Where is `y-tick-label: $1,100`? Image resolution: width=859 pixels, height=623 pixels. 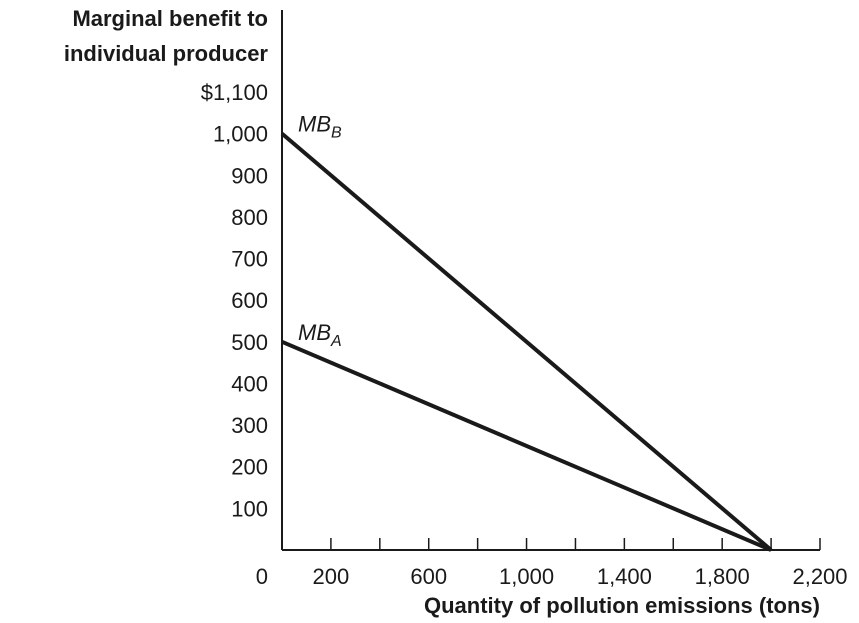
y-tick-label: $1,100 is located at coordinates (234, 92).